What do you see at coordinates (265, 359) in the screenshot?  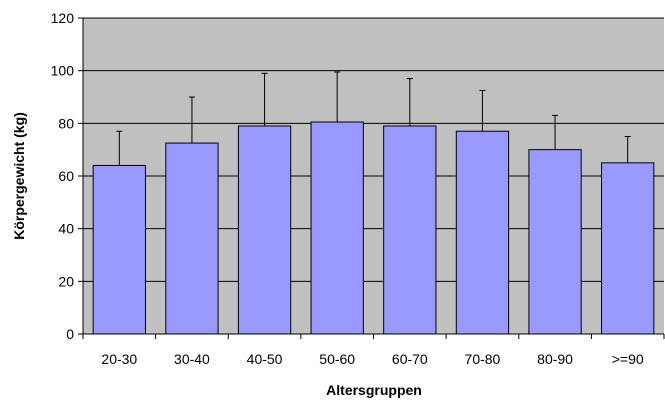 I see `x-tick-label: 40-50` at bounding box center [265, 359].